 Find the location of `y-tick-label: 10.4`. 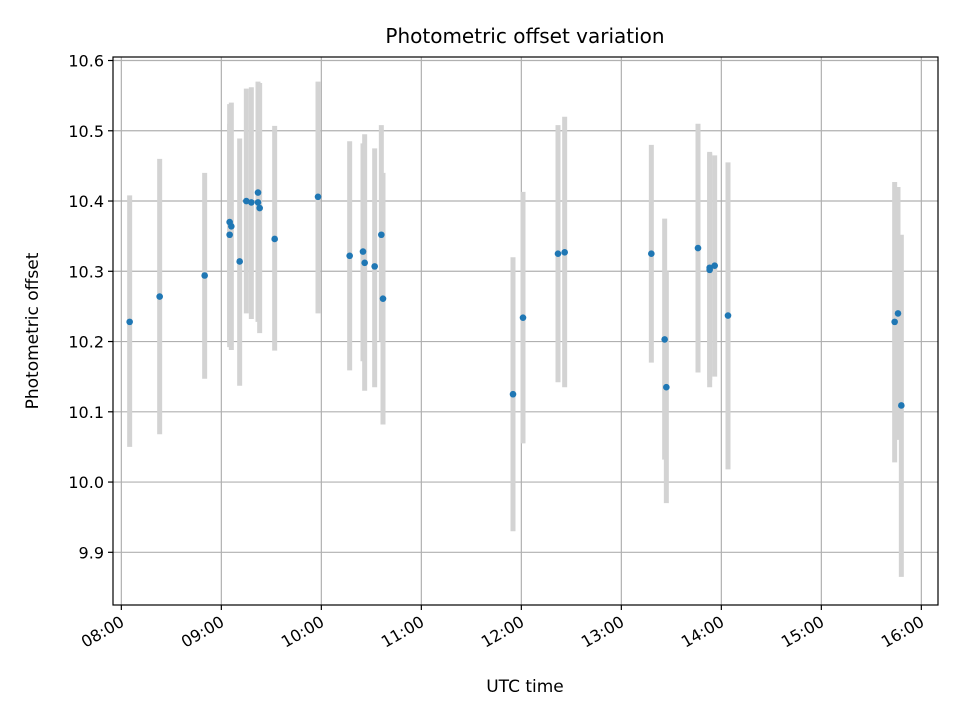

y-tick-label: 10.4 is located at coordinates (86, 201).